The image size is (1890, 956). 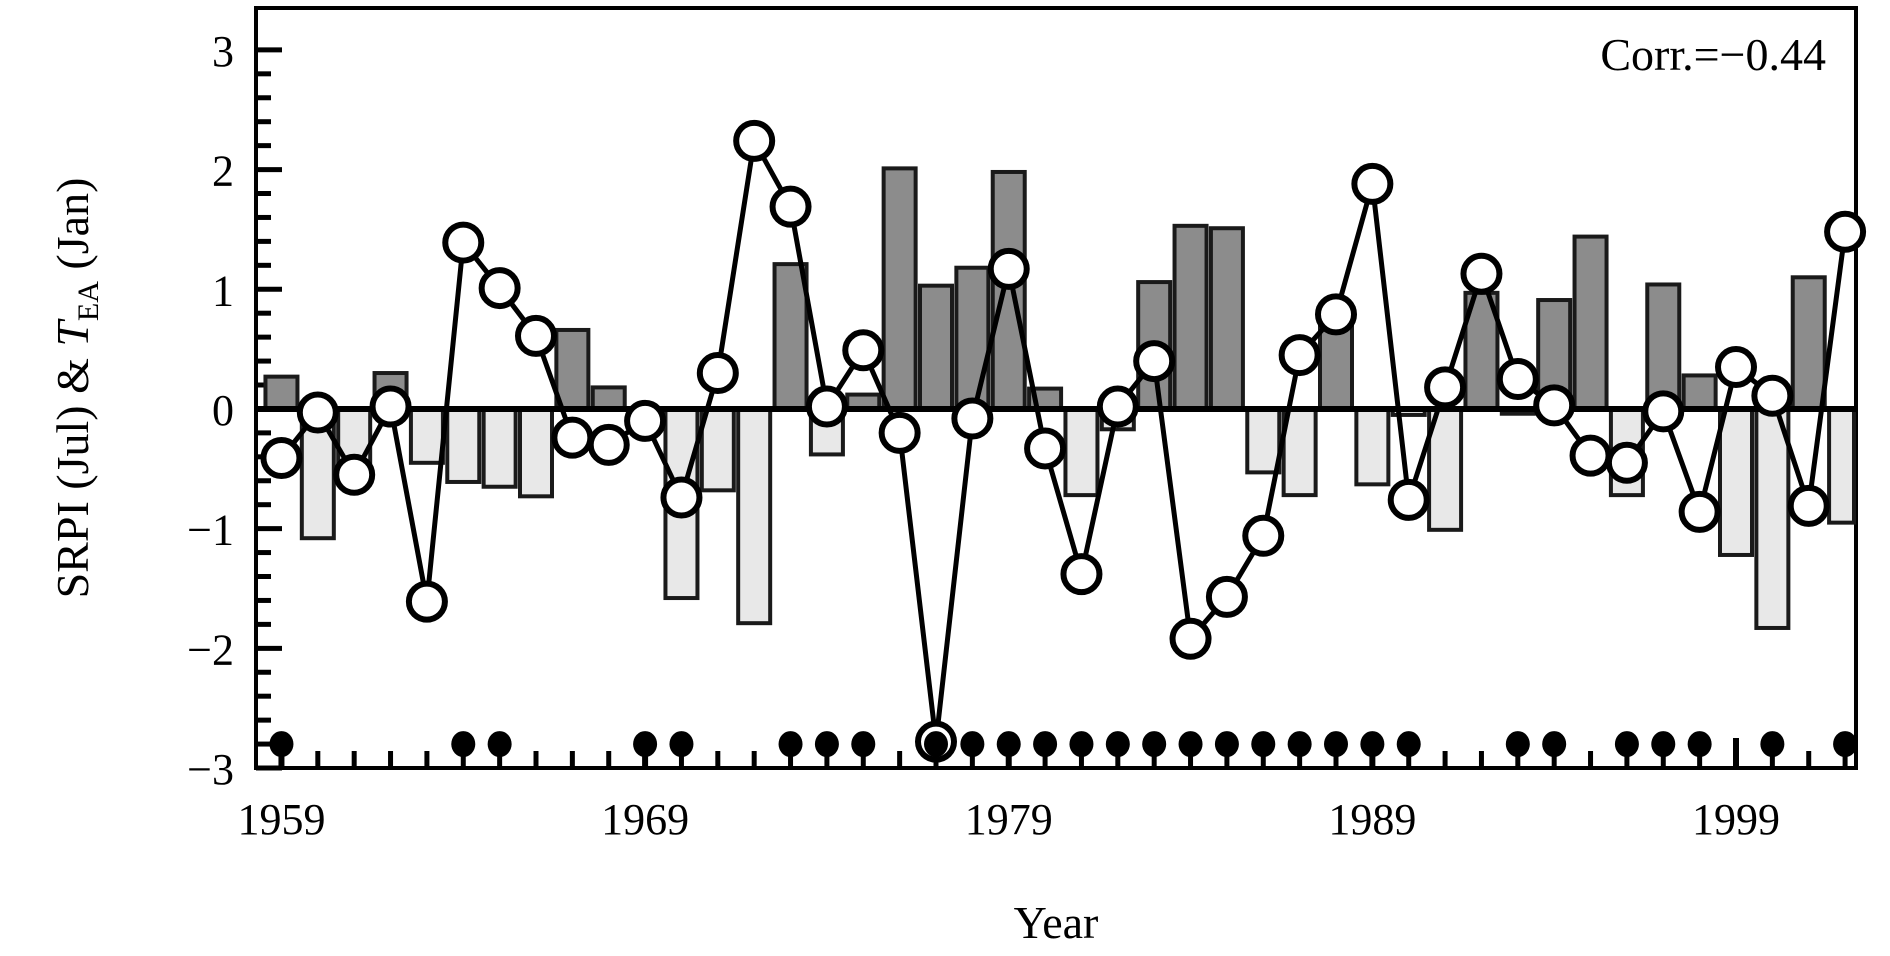 What do you see at coordinates (1056, 922) in the screenshot?
I see `x-axis-title: Year` at bounding box center [1056, 922].